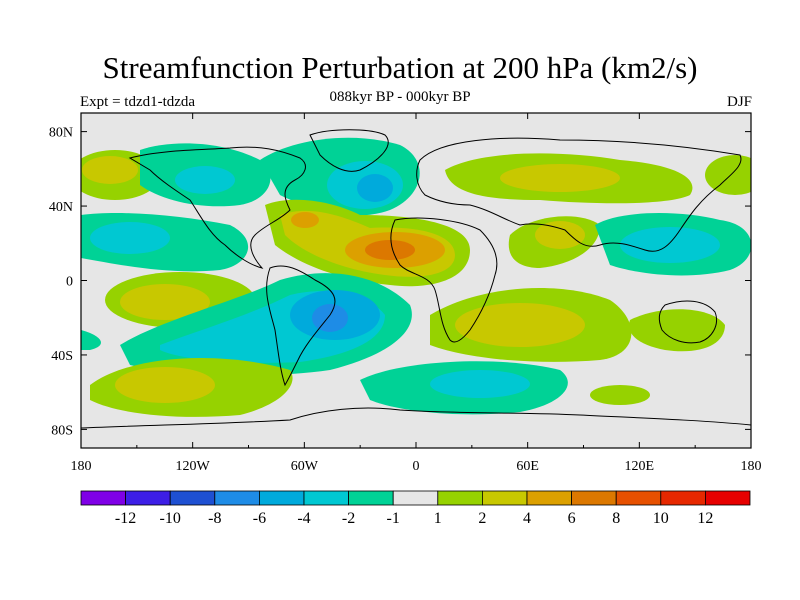  I want to click on coast-africa, so click(444, 280).